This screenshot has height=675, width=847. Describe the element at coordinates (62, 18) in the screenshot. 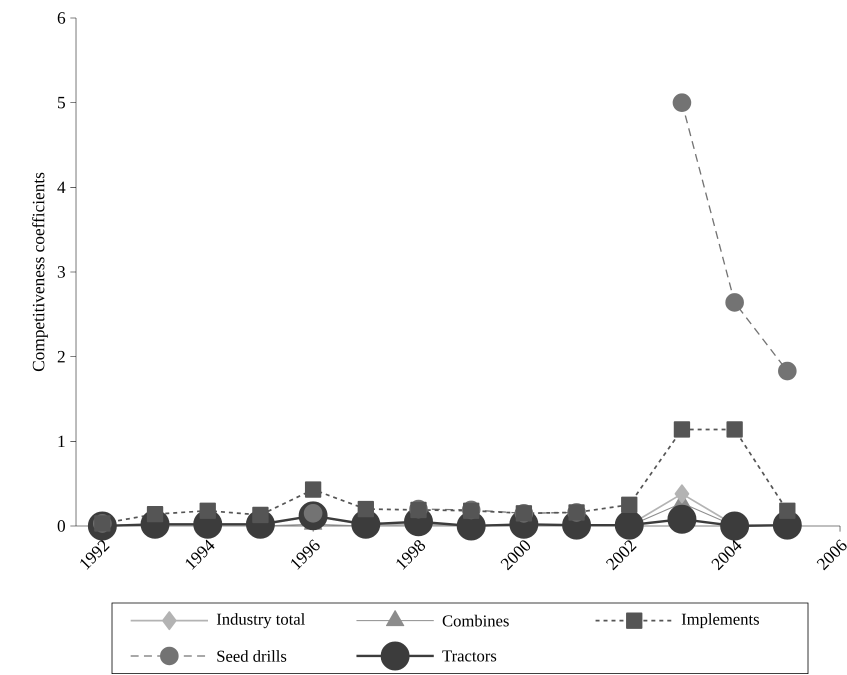

I see `y-tick-label: 6` at that location.